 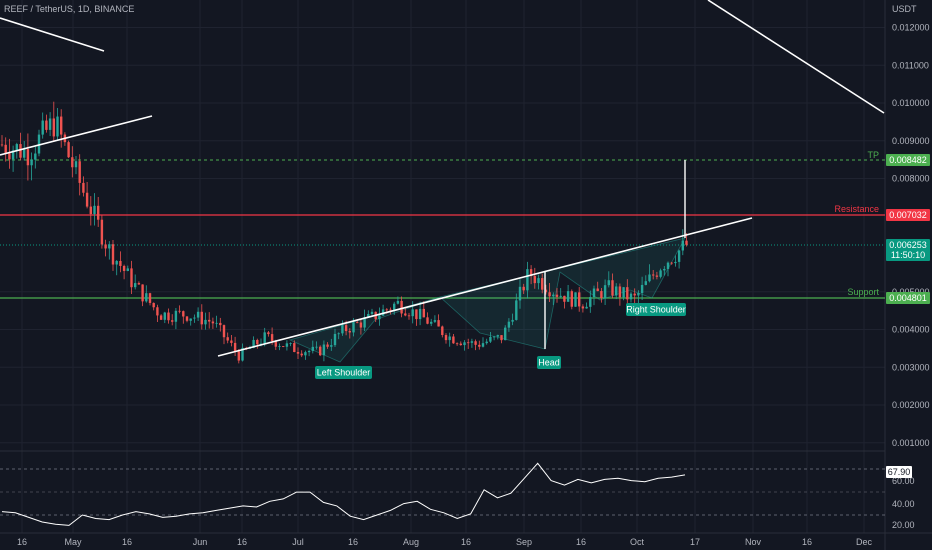 What do you see at coordinates (485, 287) in the screenshot?
I see `neckline` at bounding box center [485, 287].